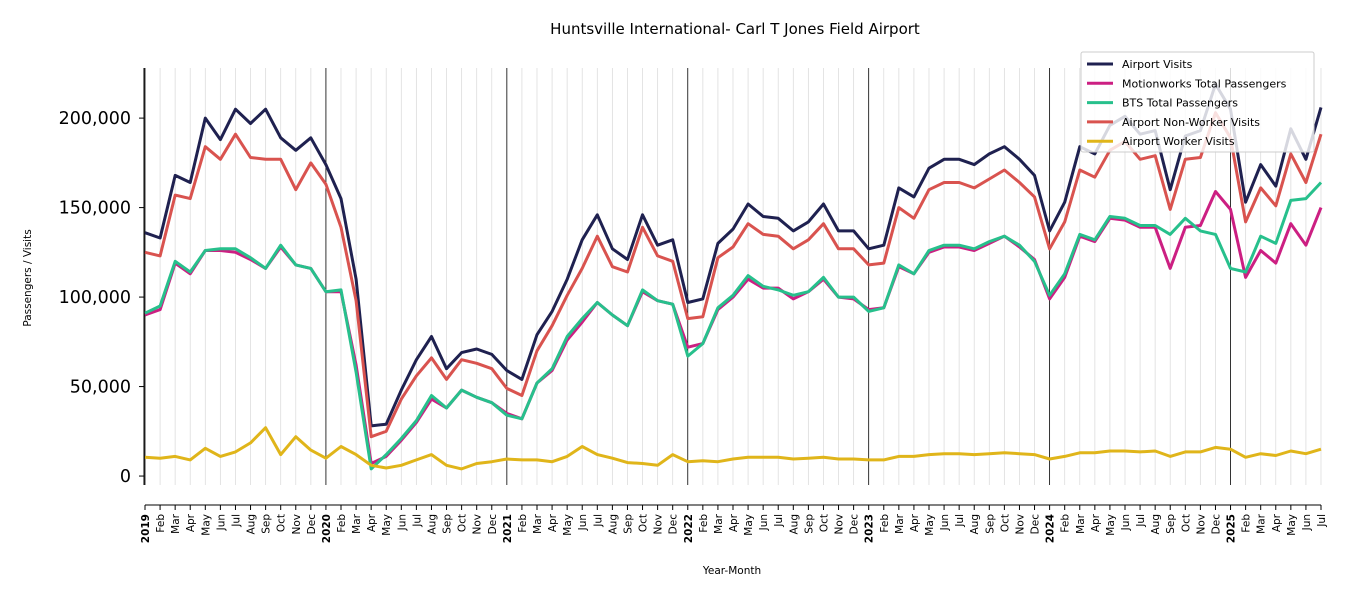 The width and height of the screenshot is (1350, 600). Describe the element at coordinates (1204, 83) in the screenshot. I see `legend-entry: Motionworks Total Passengers` at that location.